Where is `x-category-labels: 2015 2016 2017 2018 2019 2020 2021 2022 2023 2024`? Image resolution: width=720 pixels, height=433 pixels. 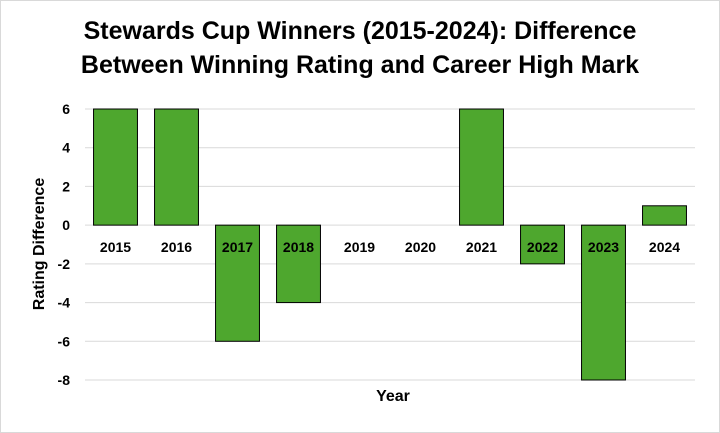 x-category-labels: 2015 2016 2017 2018 2019 2020 2021 2022 2023 2024 is located at coordinates (390, 247).